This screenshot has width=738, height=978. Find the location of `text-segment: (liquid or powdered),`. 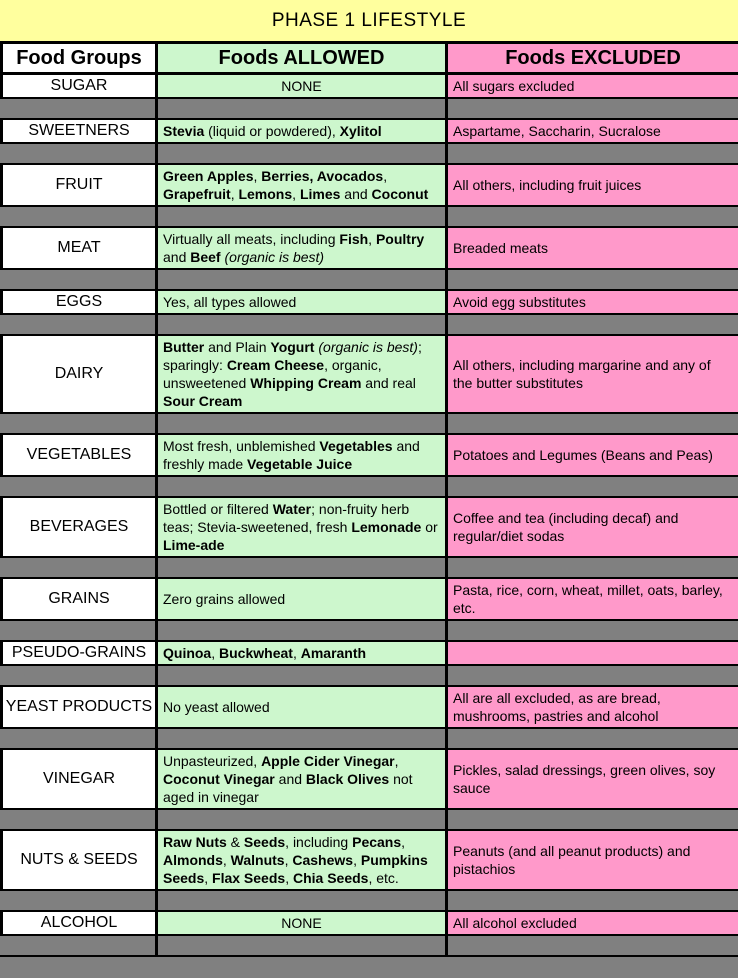

text-segment: (liquid or powdered), is located at coordinates (272, 131).